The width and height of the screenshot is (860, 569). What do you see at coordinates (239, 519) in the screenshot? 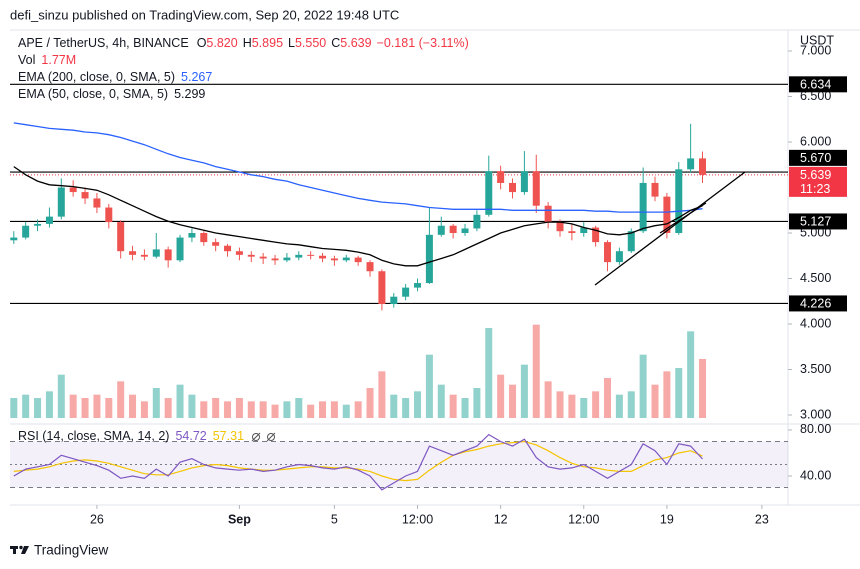
I see `x-tick-label: Sep` at bounding box center [239, 519].